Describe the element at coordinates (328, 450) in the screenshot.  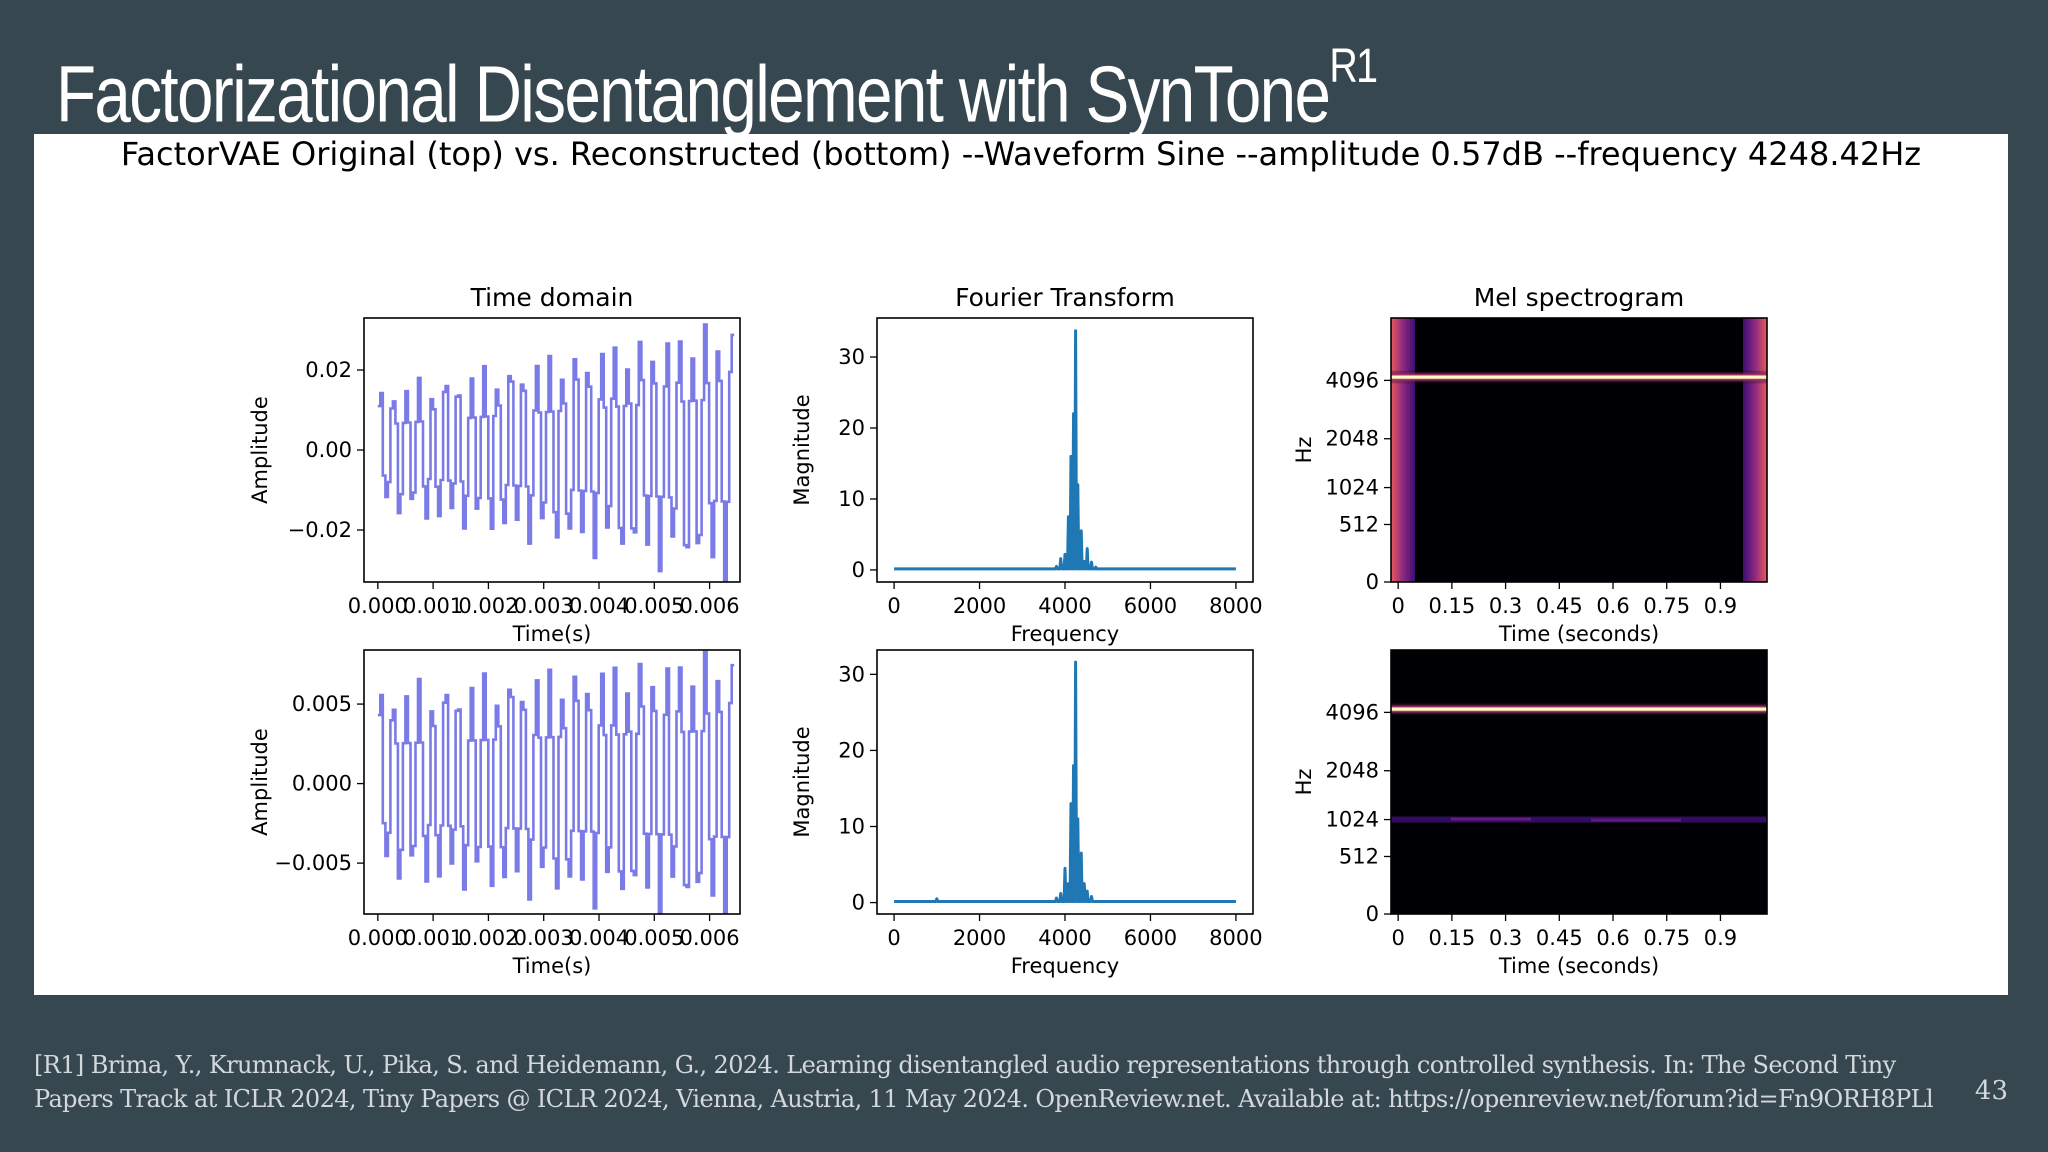
I see `y-tick-label: 0.00` at that location.